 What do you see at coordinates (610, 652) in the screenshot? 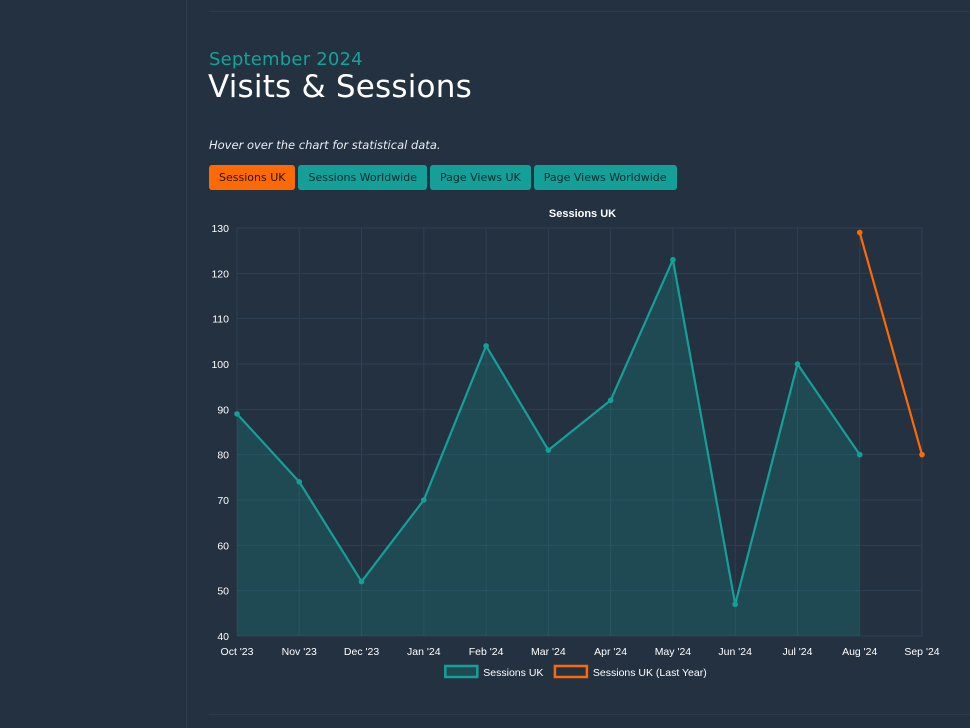
I see `x-tick-label: Apr '24` at bounding box center [610, 652].